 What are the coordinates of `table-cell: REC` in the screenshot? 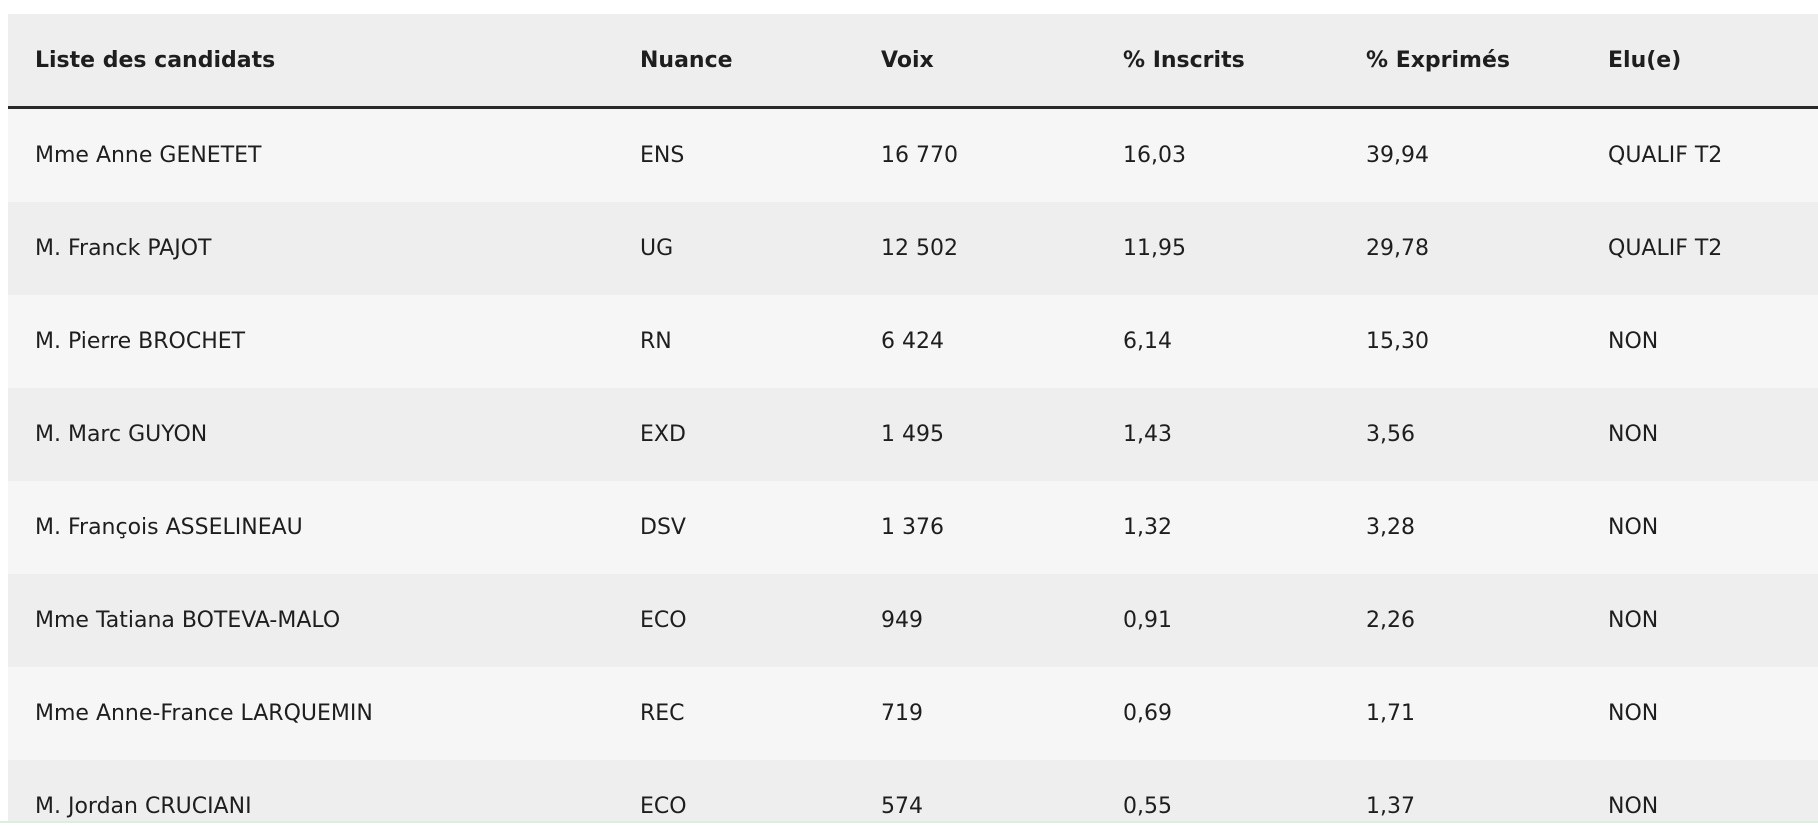 It's located at (662, 713).